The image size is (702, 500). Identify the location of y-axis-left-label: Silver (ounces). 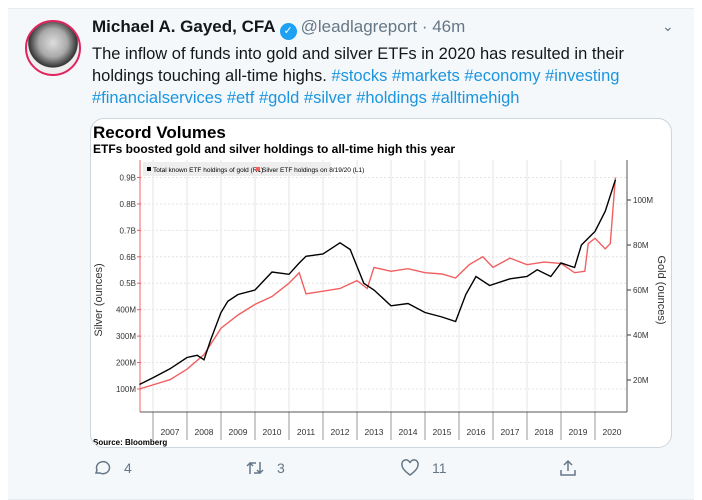
(99, 299).